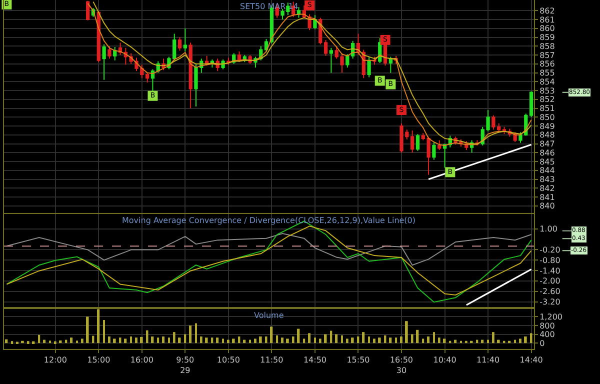  I want to click on x-tick-label: 16:00, so click(142, 360).